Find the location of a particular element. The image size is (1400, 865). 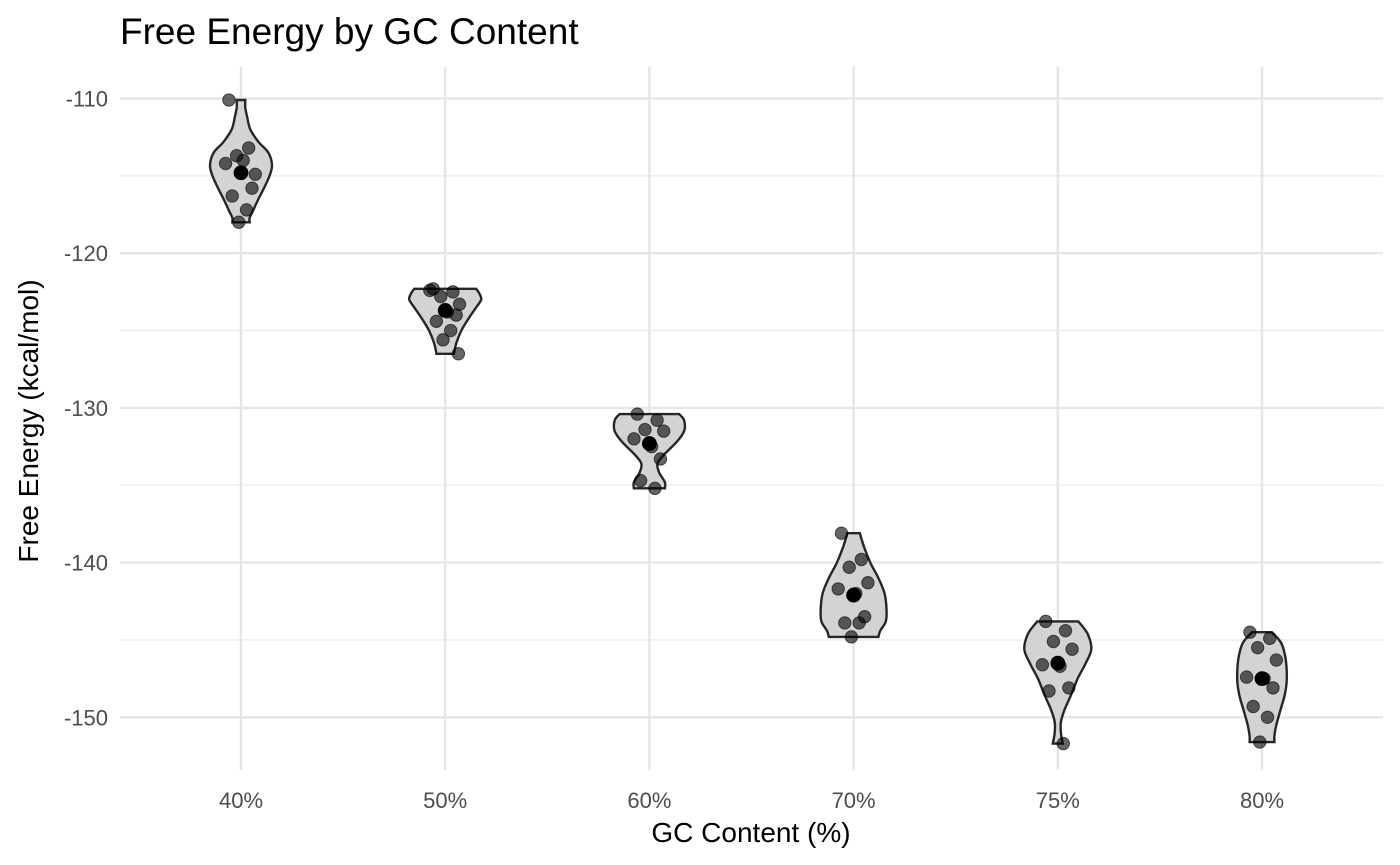

x-tick-label: 80% is located at coordinates (1262, 800).